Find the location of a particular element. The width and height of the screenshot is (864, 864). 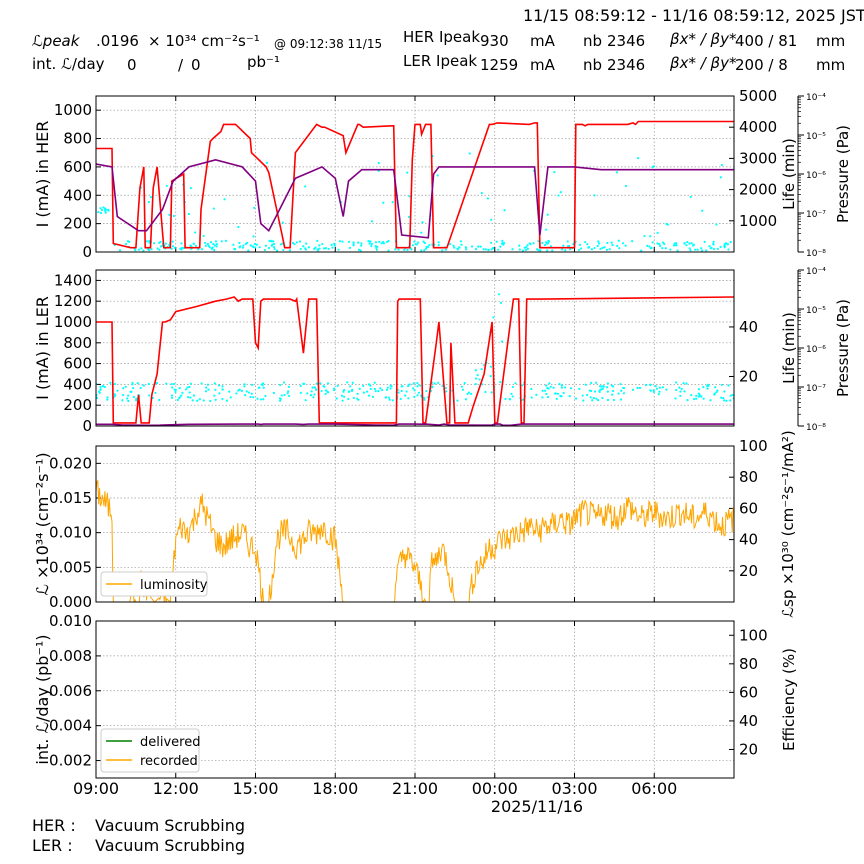

y2-tick-label: 1000 is located at coordinates (758, 221).